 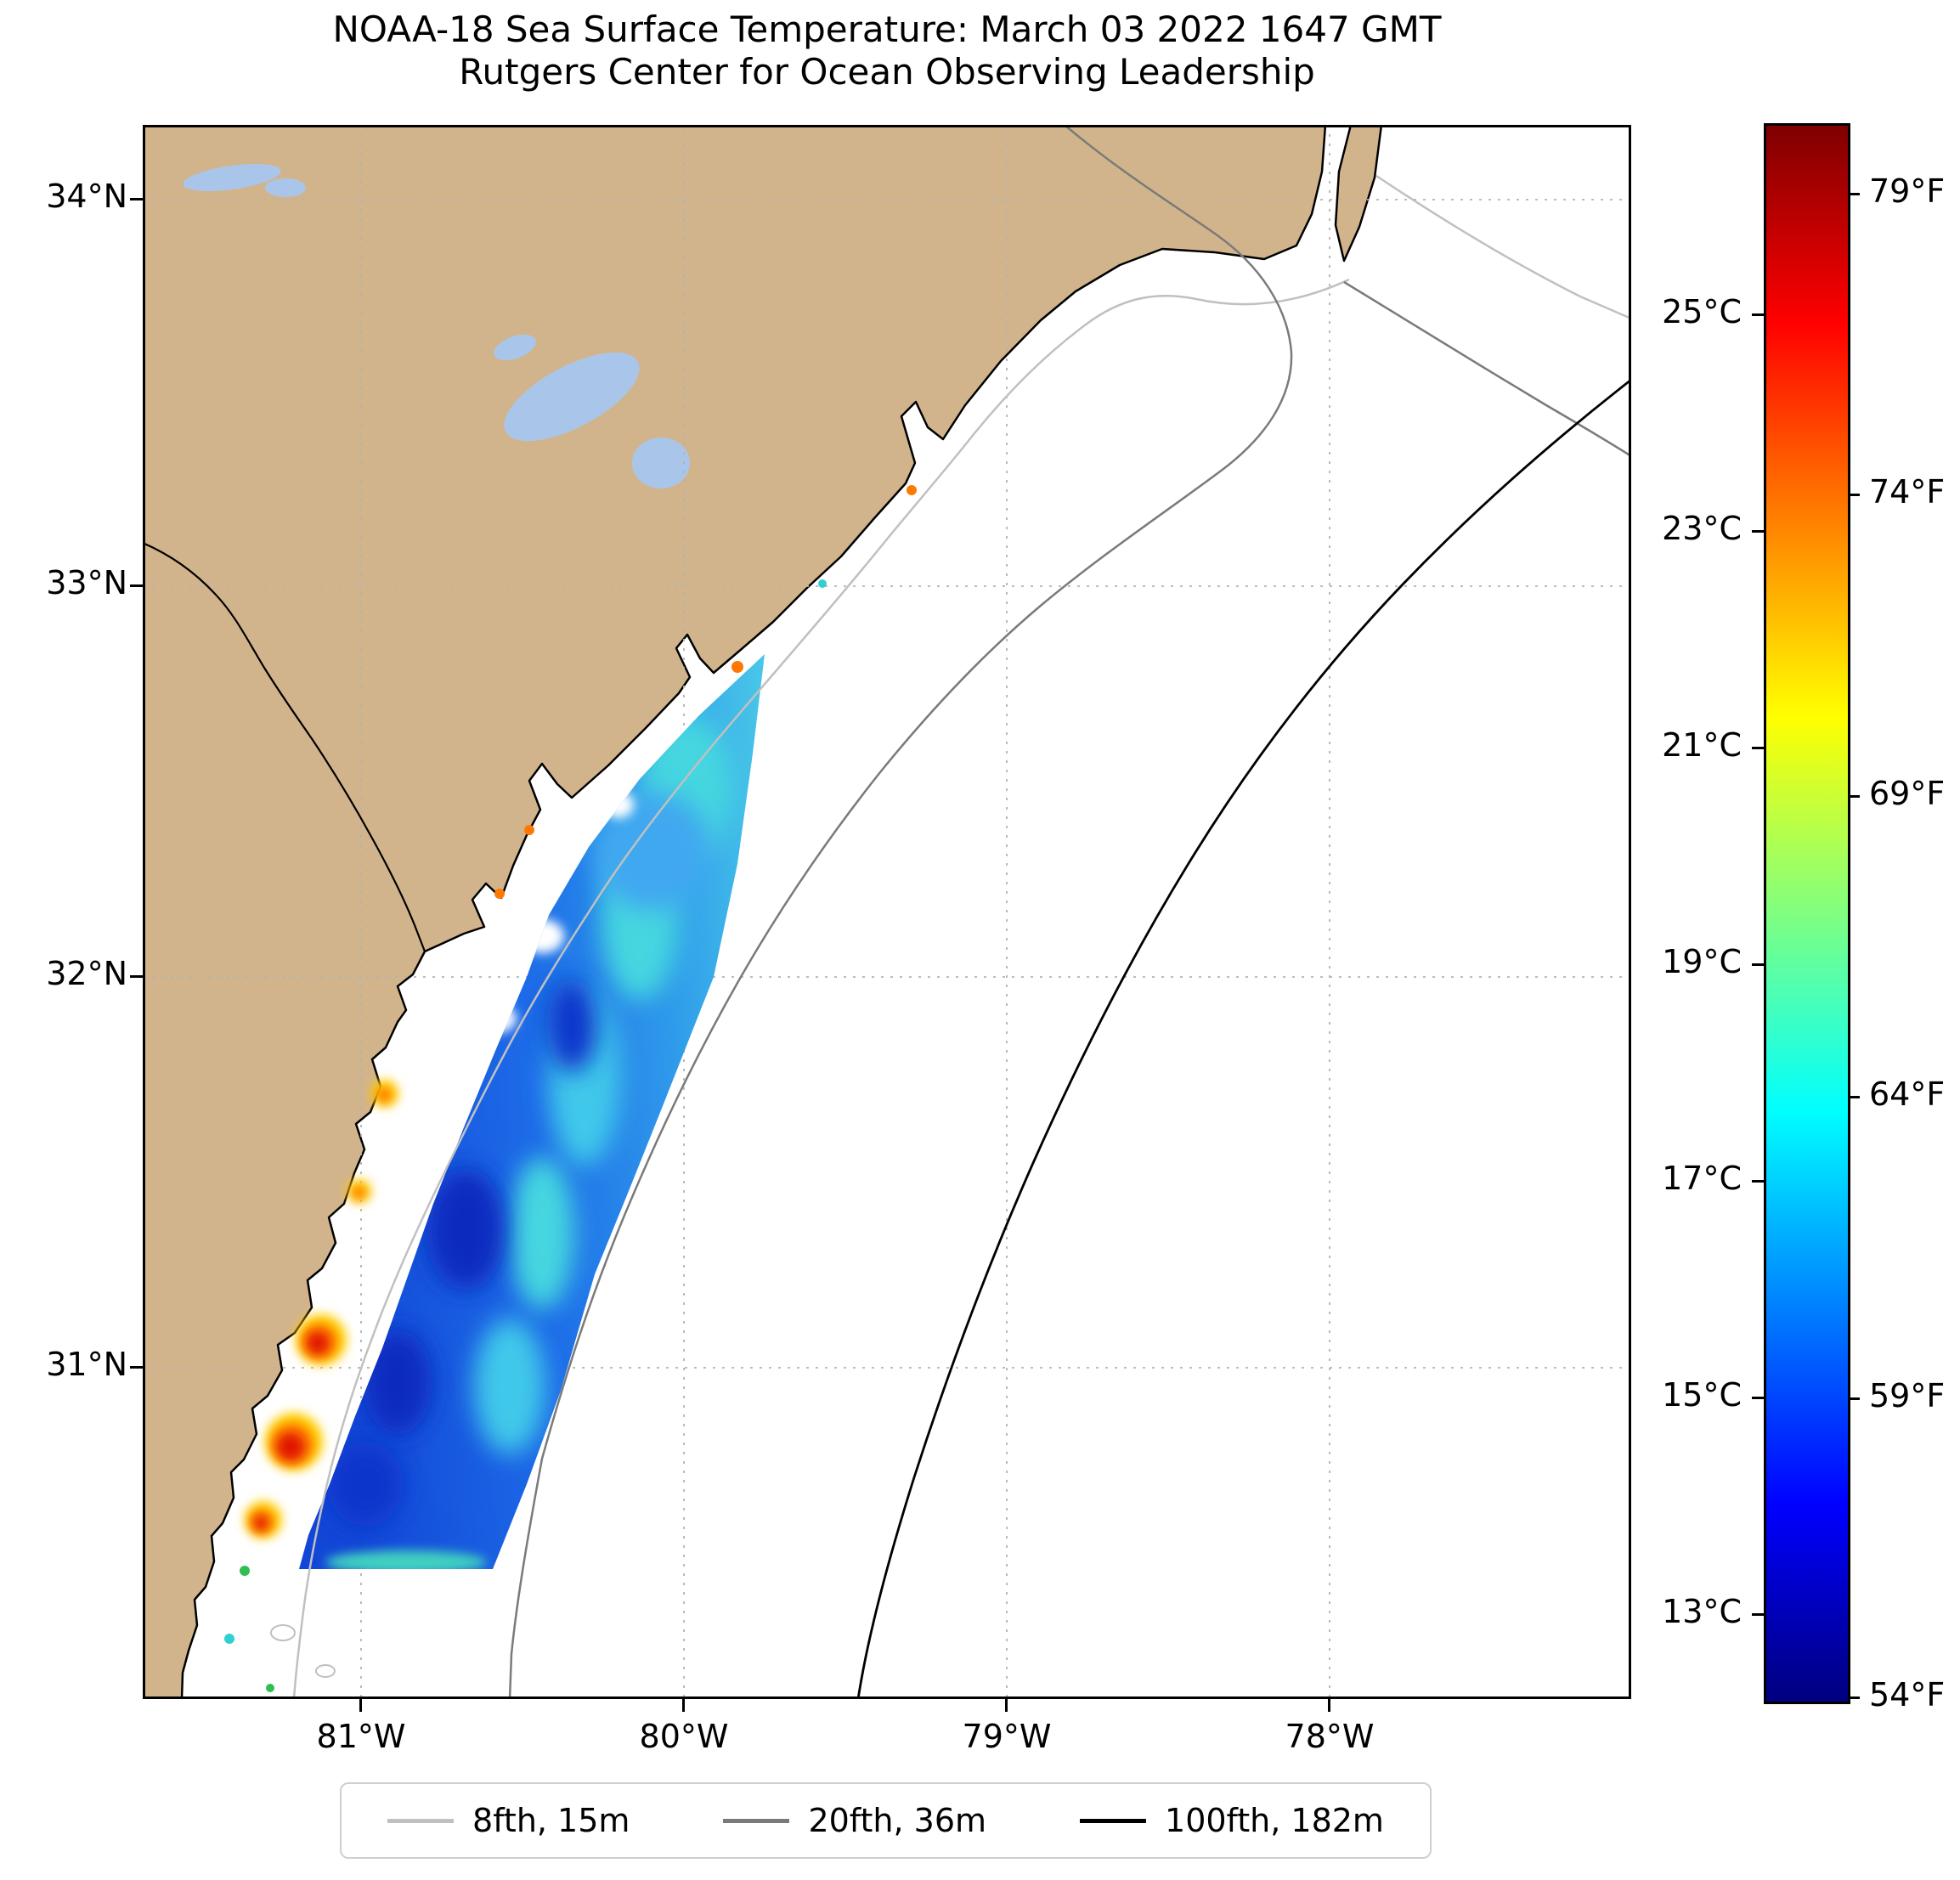 I want to click on colorbar-label-fahrenheit: 54°F, so click(x=1908, y=1694).